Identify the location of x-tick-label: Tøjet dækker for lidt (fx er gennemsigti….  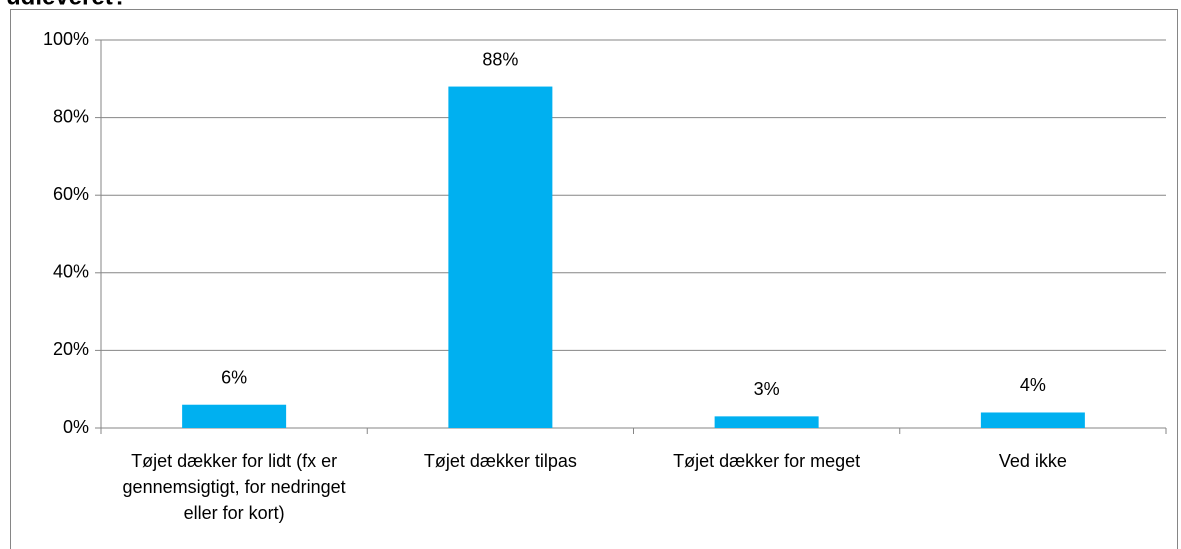
(234, 487).